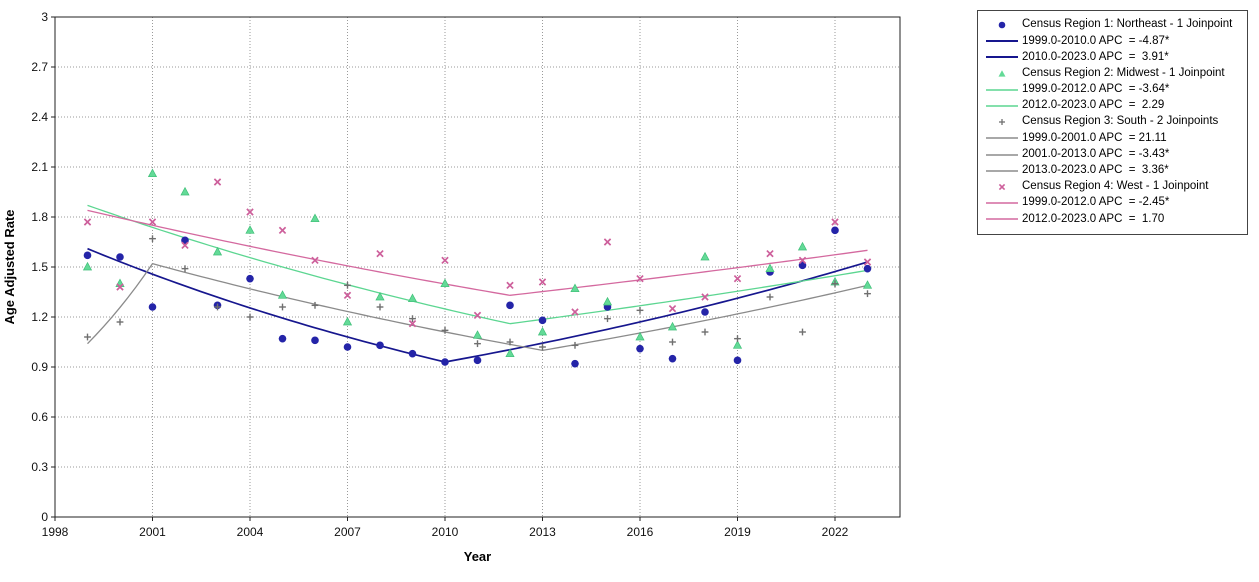  I want to click on south-point-2002, so click(185, 269).